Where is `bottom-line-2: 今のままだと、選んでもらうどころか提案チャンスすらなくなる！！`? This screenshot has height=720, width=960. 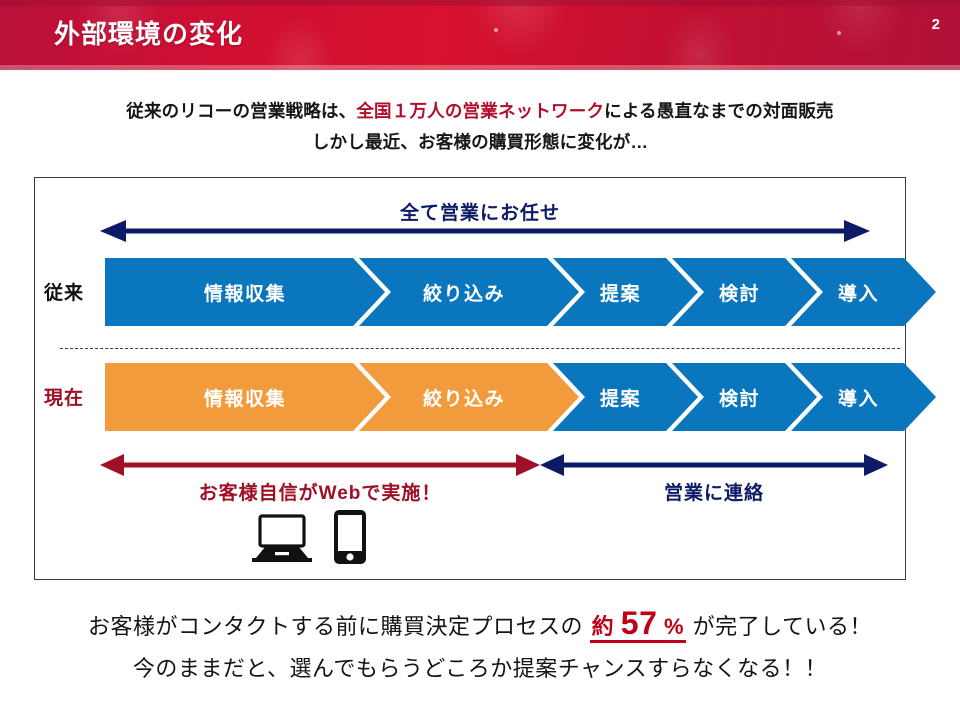 bottom-line-2: 今のままだと、選んでもらうどころか提案チャンスすらなくなる！！ is located at coordinates (480, 668).